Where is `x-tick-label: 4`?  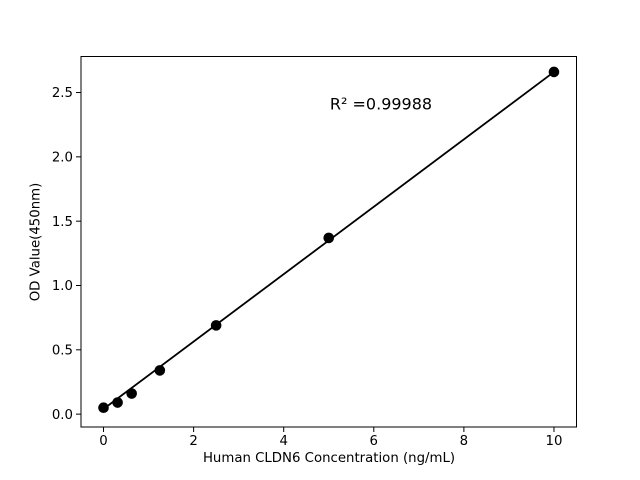
x-tick-label: 4 is located at coordinates (283, 441).